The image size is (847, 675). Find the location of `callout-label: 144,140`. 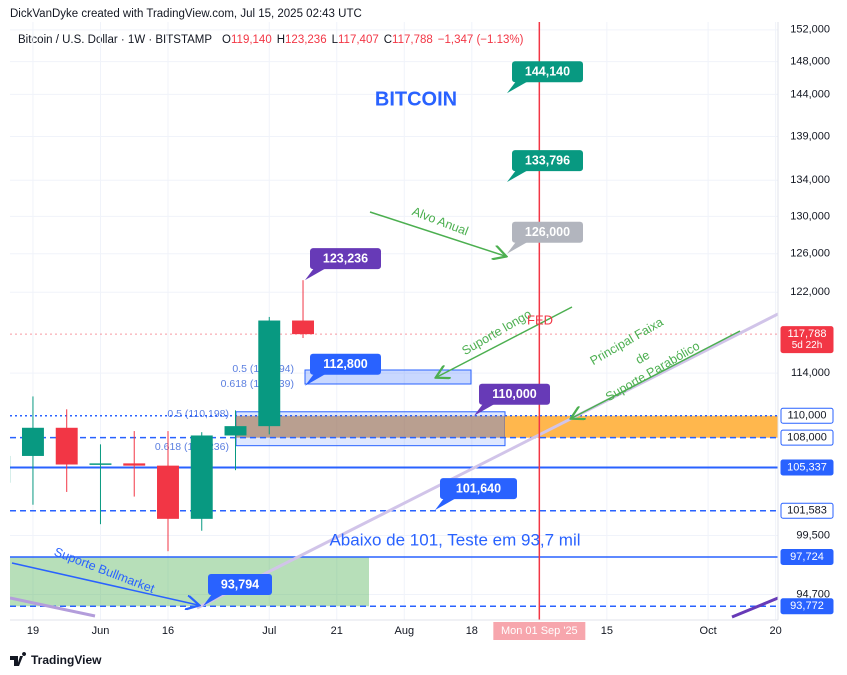

callout-label: 144,140 is located at coordinates (547, 71).